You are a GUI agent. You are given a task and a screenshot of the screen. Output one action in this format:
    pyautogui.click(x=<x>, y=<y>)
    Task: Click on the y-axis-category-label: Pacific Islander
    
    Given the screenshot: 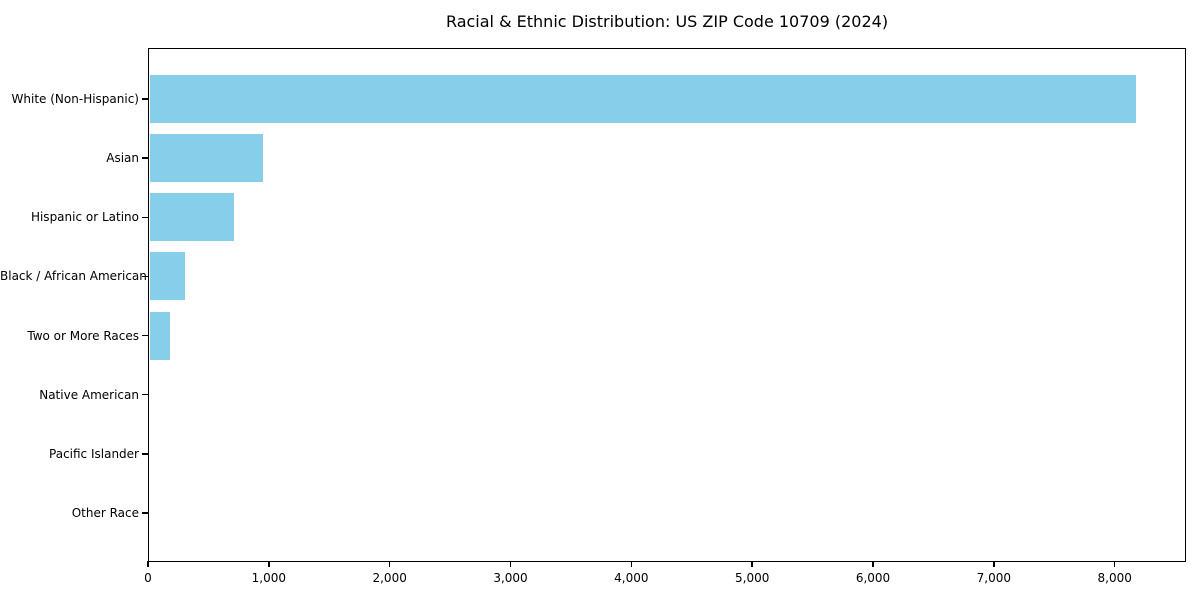 What is the action you would take?
    pyautogui.click(x=94, y=453)
    